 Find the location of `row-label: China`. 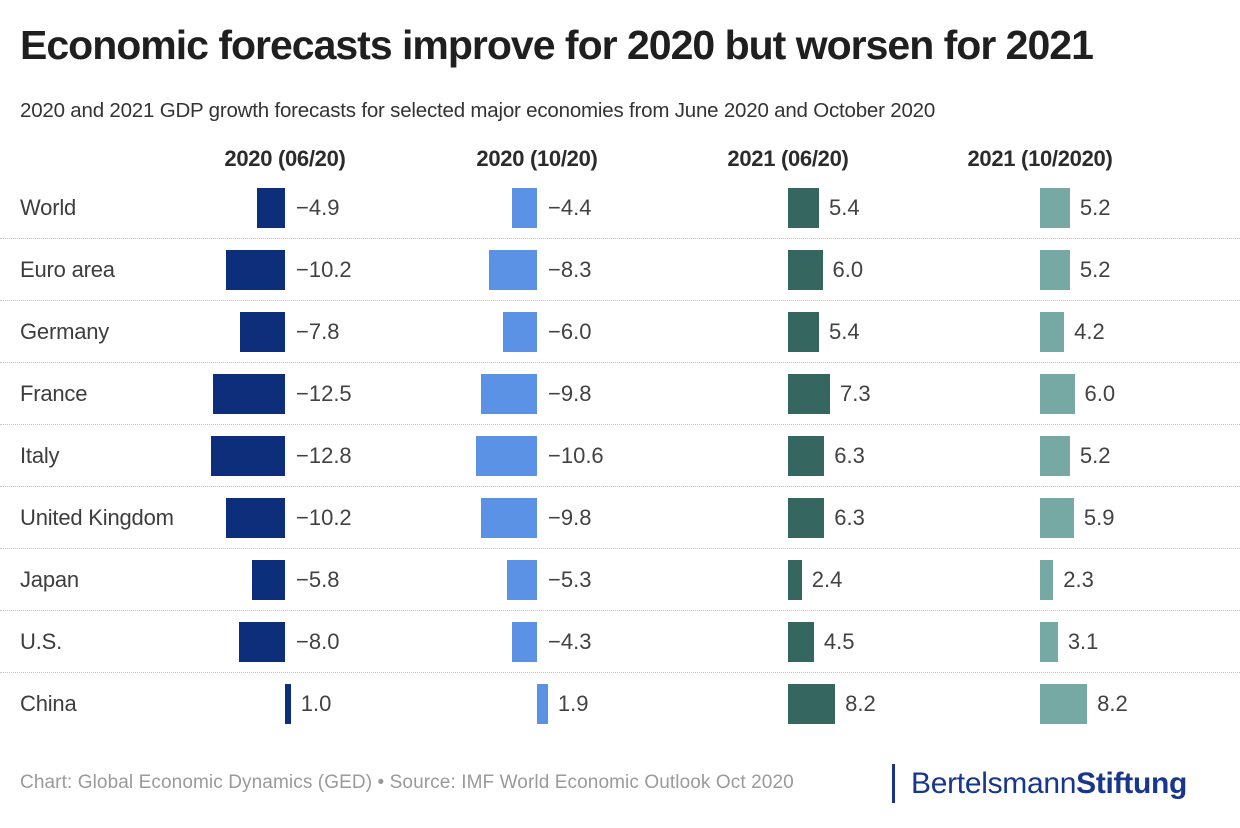

row-label: China is located at coordinates (48, 703).